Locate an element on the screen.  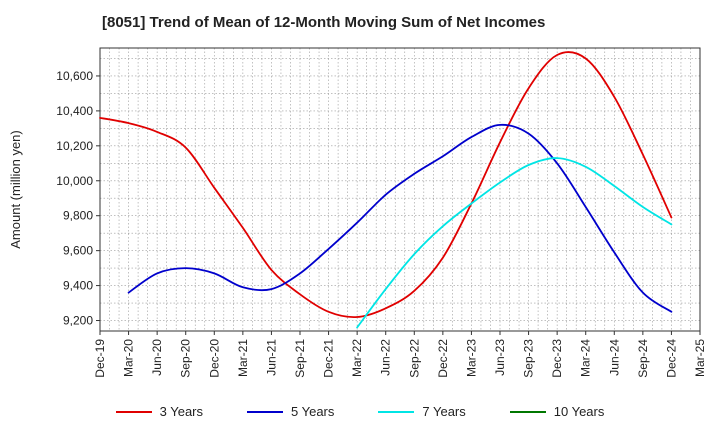
x-tick-label: Sep-20 is located at coordinates (186, 358).